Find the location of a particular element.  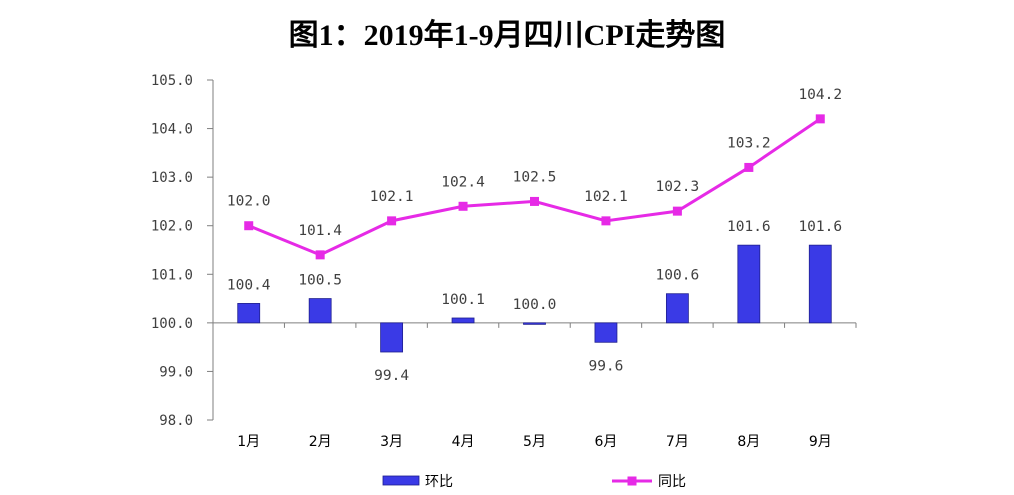

x-tick-label: 9月 is located at coordinates (820, 442).